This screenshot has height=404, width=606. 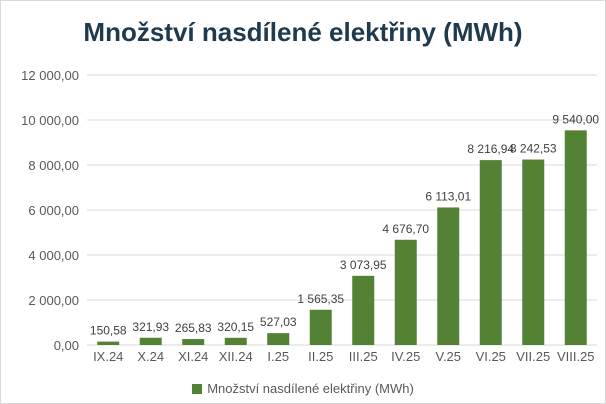 I want to click on data-label: 265,83, so click(x=193, y=328).